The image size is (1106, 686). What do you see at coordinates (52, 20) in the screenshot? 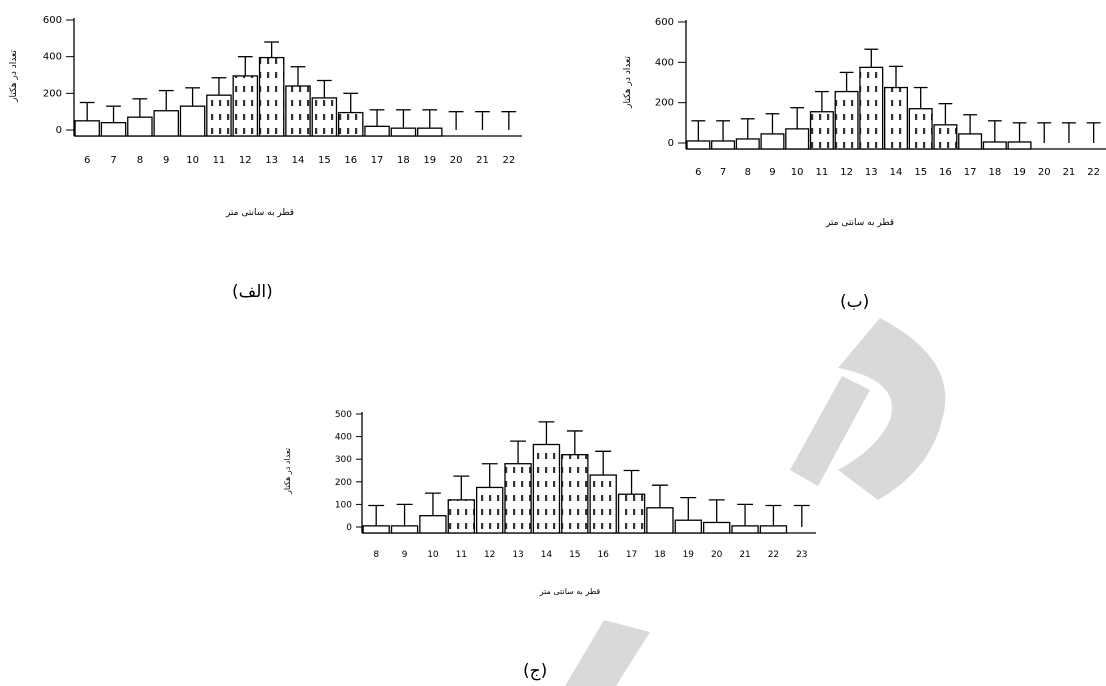
I see `y-tick-label: 600` at bounding box center [52, 20].